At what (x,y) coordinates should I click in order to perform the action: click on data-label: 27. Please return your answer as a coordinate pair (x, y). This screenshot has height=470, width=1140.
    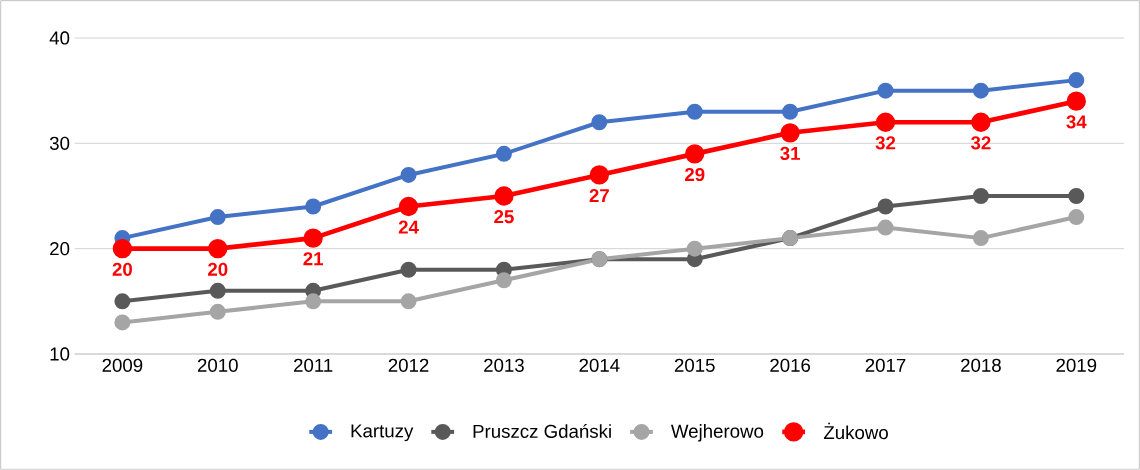
    Looking at the image, I should click on (599, 195).